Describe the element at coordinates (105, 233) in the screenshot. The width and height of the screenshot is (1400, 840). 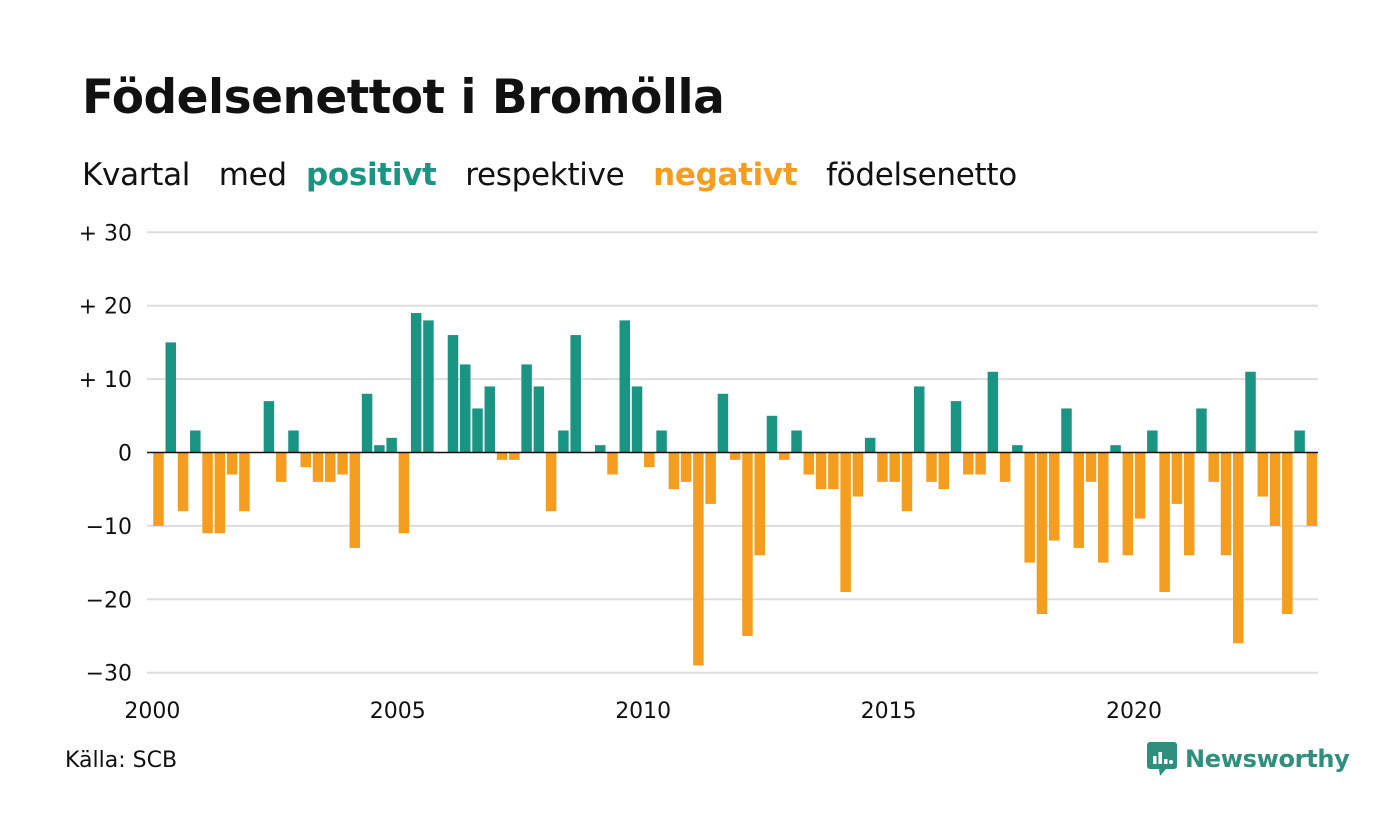
I see `y-tick-label: + 30` at that location.